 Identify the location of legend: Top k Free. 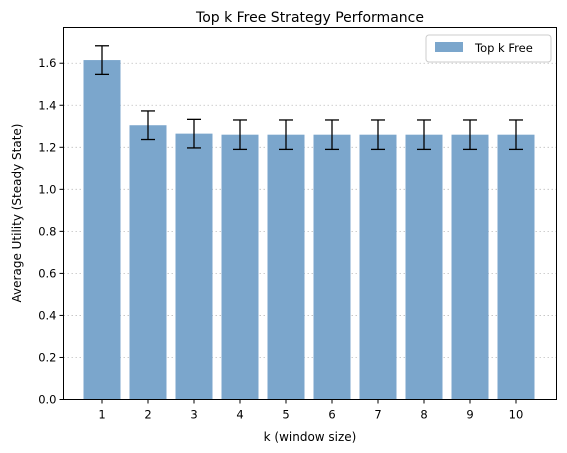
(488, 48).